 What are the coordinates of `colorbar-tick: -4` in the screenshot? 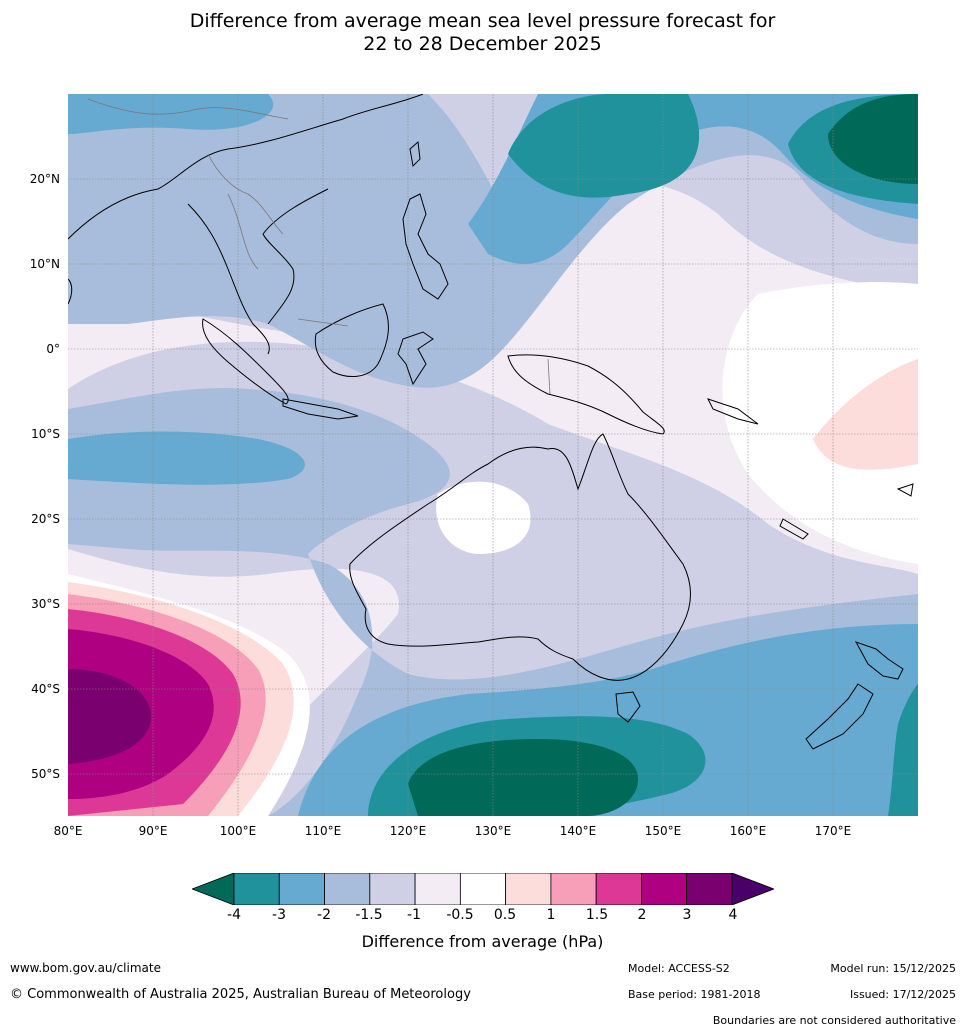 It's located at (234, 915).